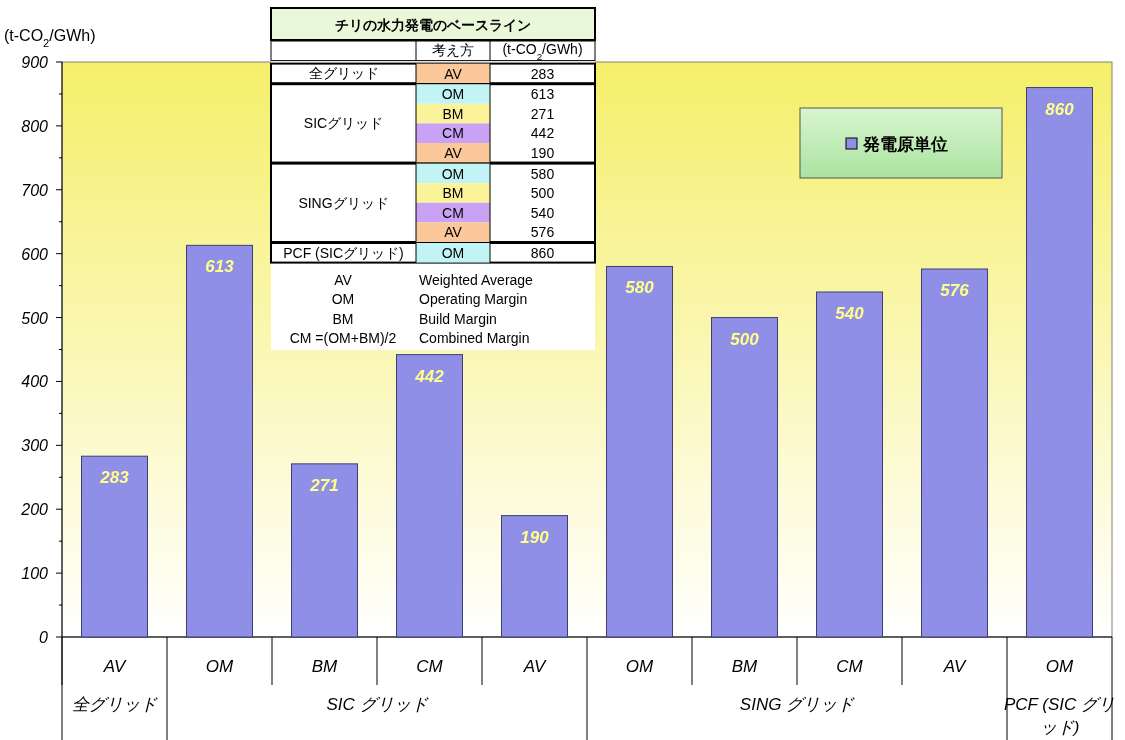  What do you see at coordinates (35, 190) in the screenshot?
I see `y-tick-label: 700` at bounding box center [35, 190].